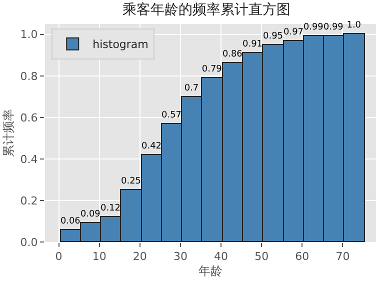 This screenshot has width=390, height=285. What do you see at coordinates (110, 209) in the screenshot?
I see `data-label: 0.12` at bounding box center [110, 209].